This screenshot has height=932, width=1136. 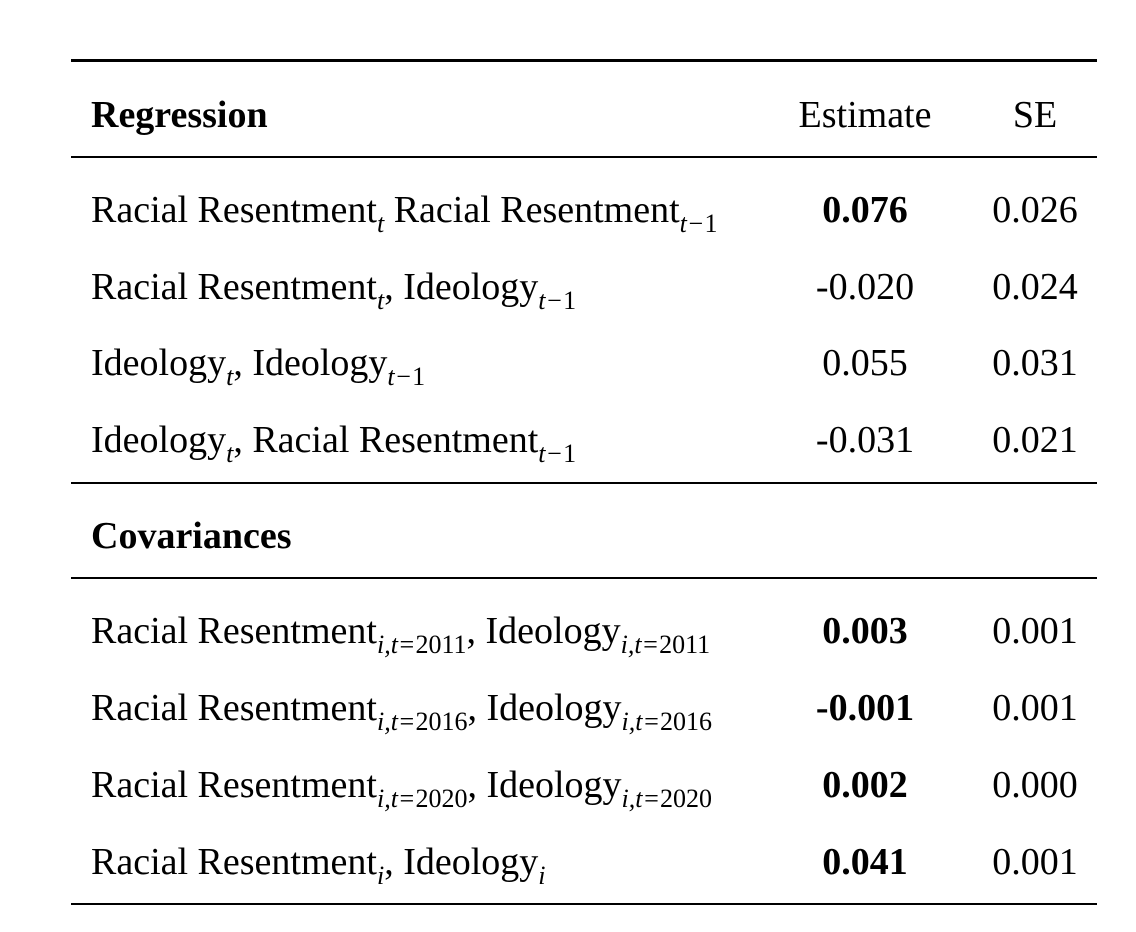 What do you see at coordinates (865, 363) in the screenshot?
I see `estimate-value: 0.055` at bounding box center [865, 363].